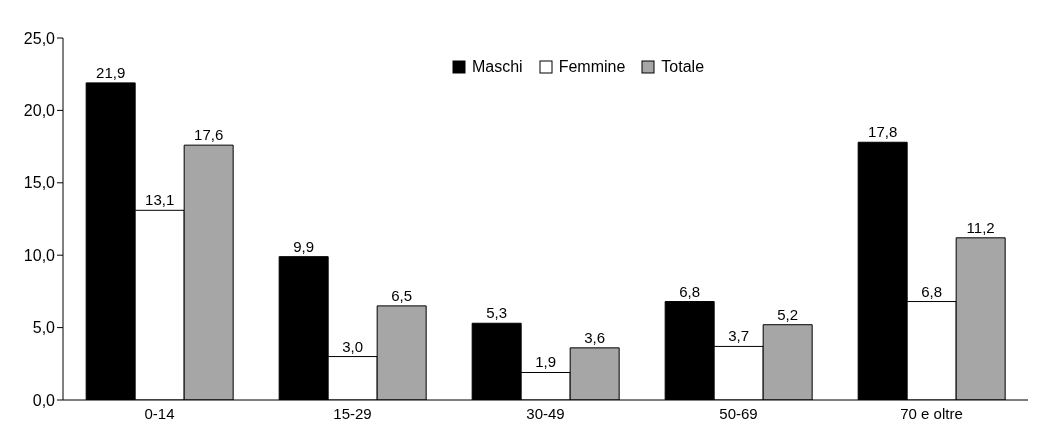  I want to click on y-tick-label: 10,0, so click(39, 255).